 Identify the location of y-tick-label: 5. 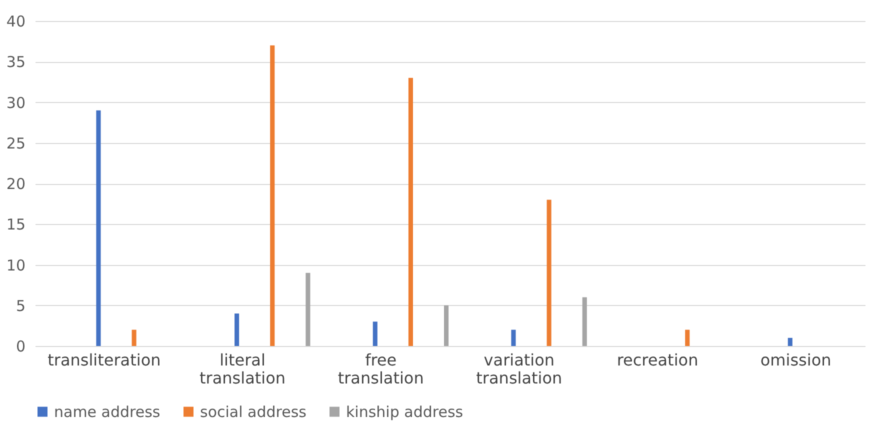
(21, 305).